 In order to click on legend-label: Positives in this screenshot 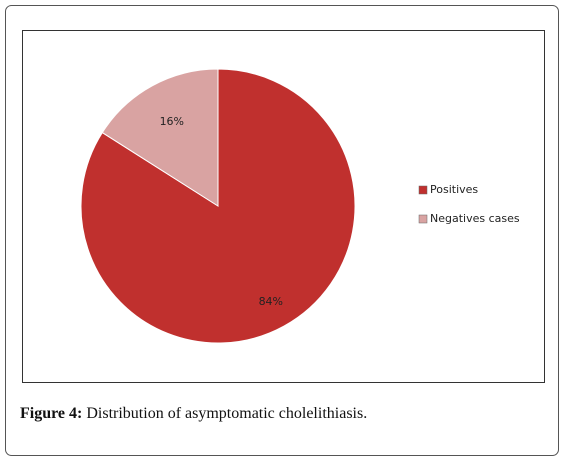, I will do `click(454, 189)`.